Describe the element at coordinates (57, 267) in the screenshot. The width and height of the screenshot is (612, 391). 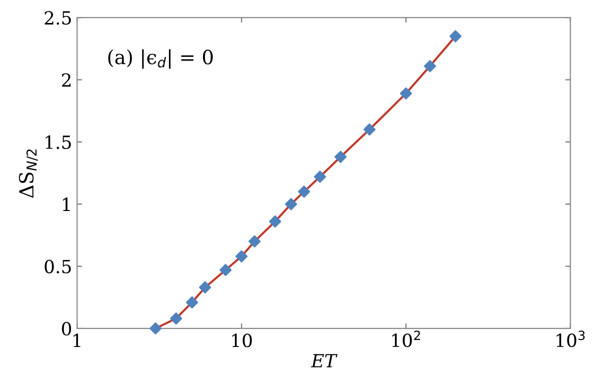
I see `y-tick-label: 0.5` at that location.